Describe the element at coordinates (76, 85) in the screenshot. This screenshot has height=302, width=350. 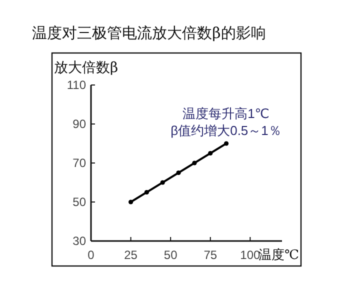
I see `y-tick-label: 110` at that location.